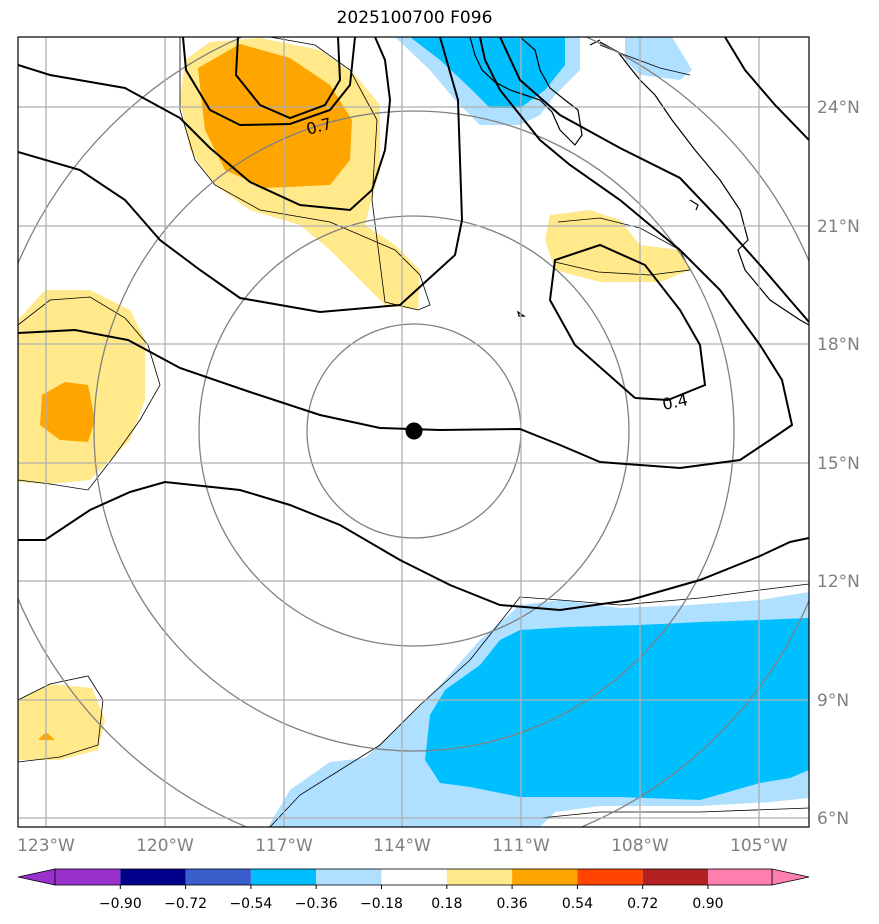 This screenshot has width=879, height=924. Describe the element at coordinates (381, 904) in the screenshot. I see `colorbar-tick-label: −0.18` at that location.